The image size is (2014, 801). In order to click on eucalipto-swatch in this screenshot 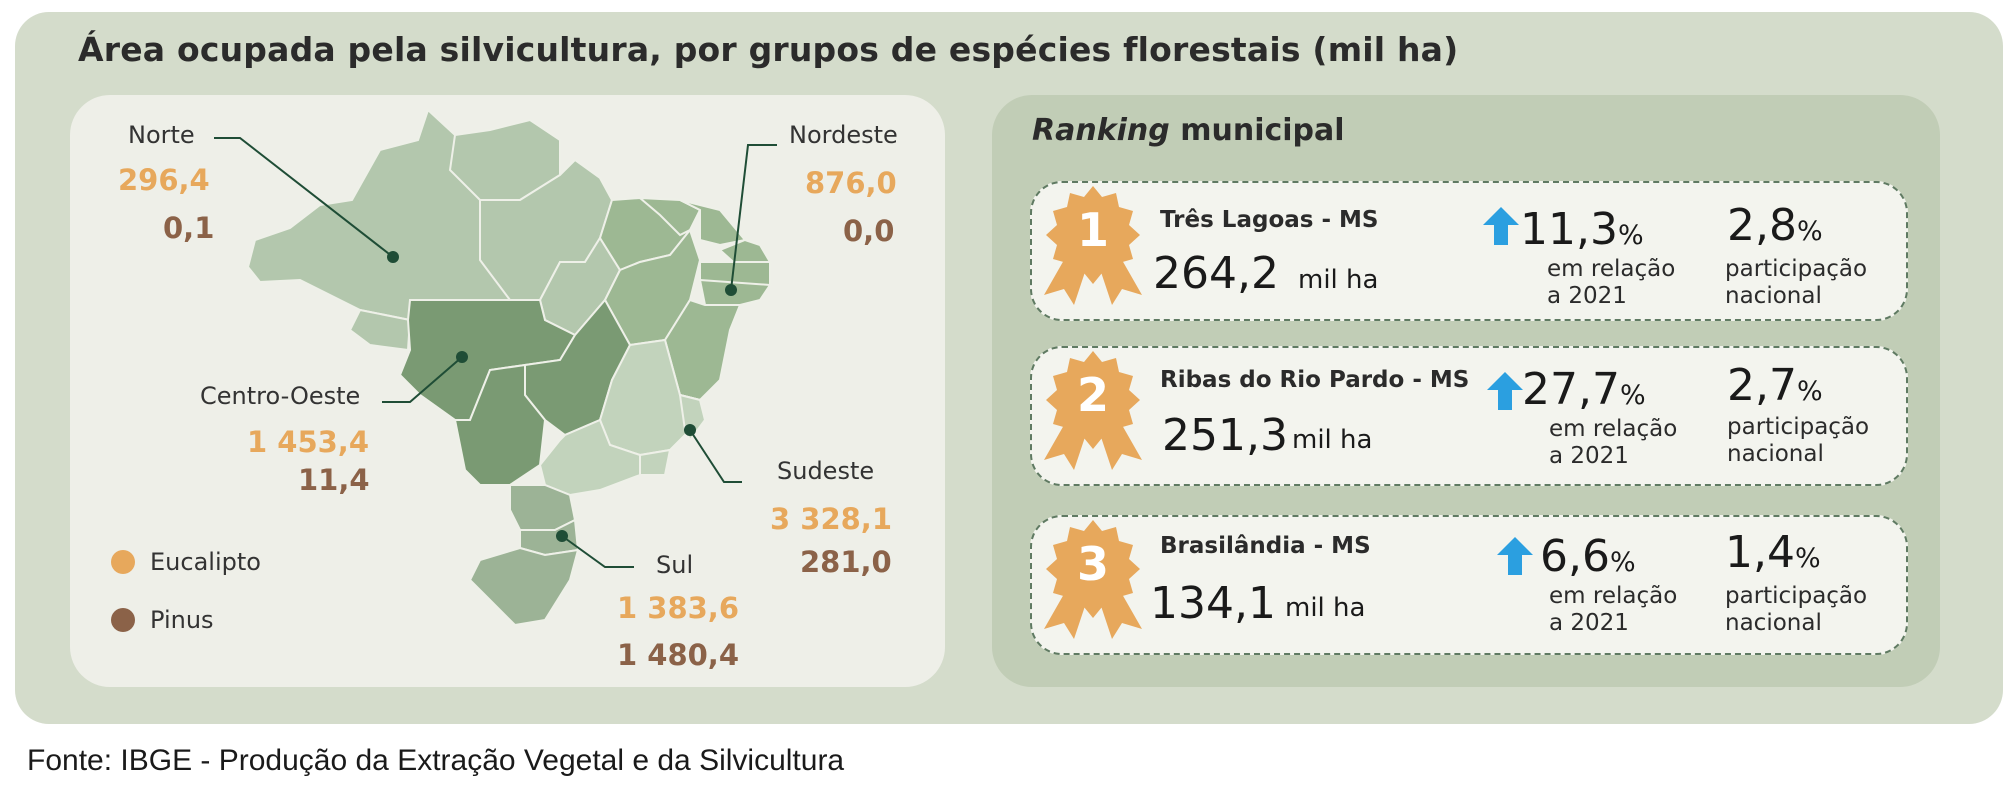, I will do `click(123, 562)`.